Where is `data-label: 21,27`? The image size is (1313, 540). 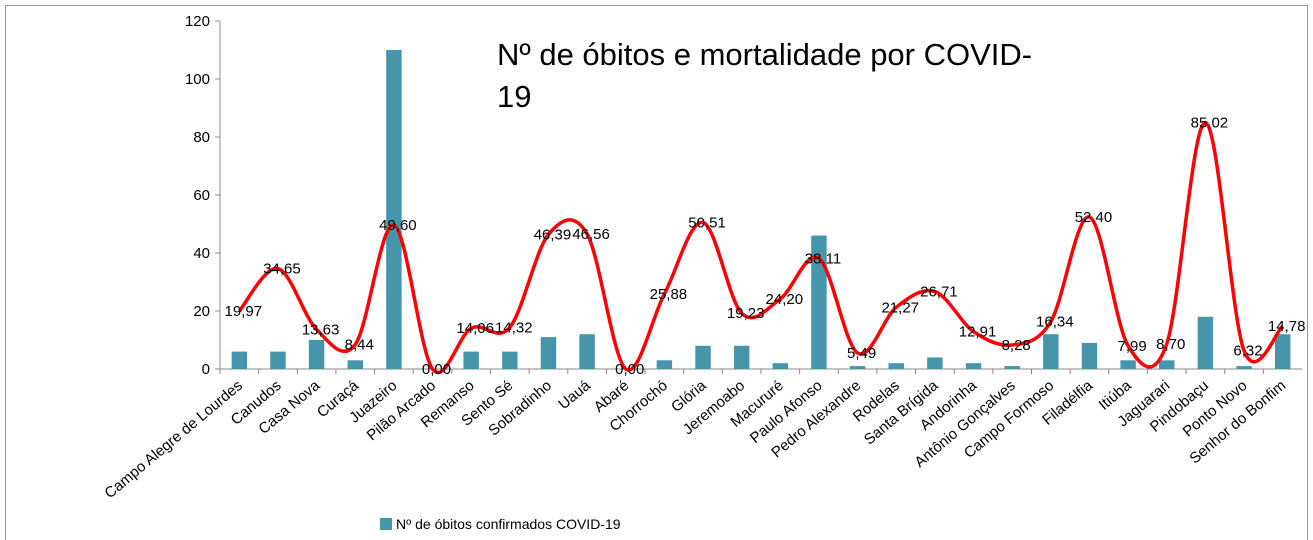 data-label: 21,27 is located at coordinates (900, 307).